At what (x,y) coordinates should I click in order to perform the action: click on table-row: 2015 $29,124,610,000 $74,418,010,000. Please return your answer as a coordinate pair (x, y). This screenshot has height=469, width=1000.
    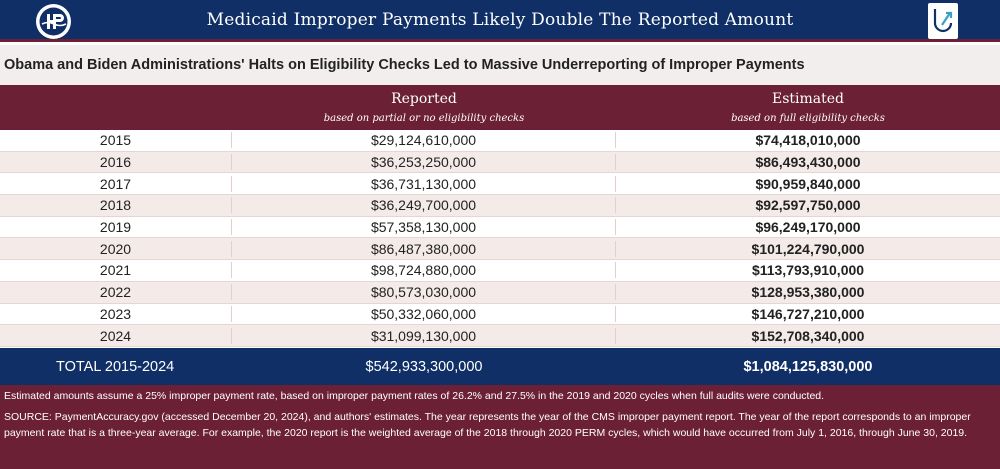
    Looking at the image, I should click on (500, 141).